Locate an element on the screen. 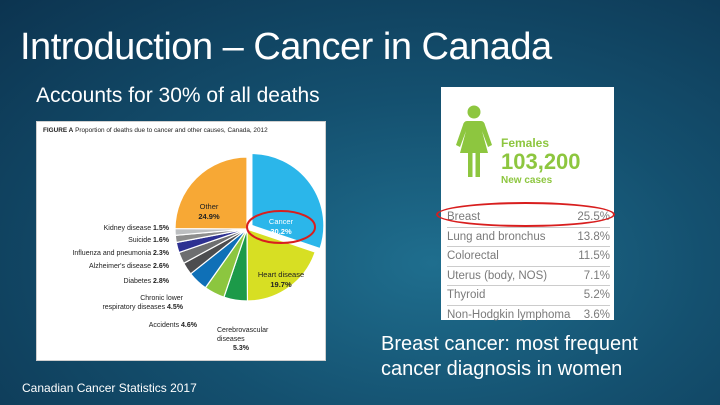  site-percent: 5.2% is located at coordinates (592, 295).